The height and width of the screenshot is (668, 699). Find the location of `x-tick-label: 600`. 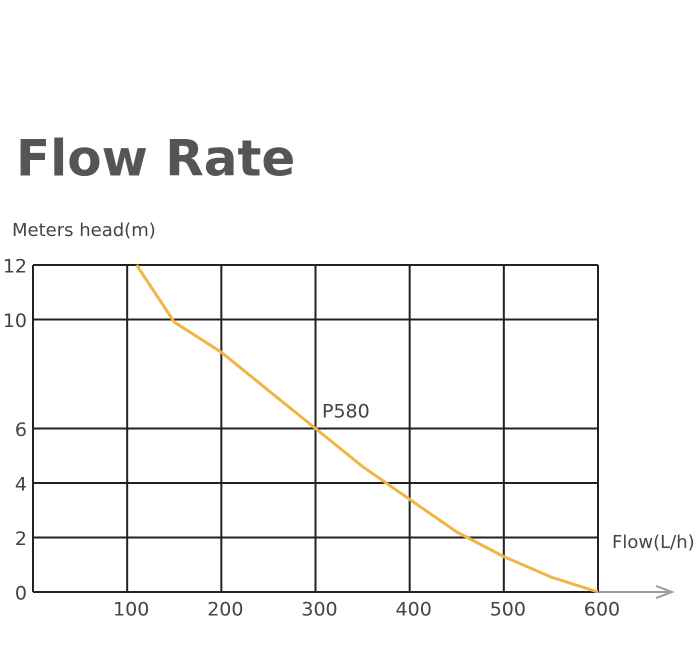

x-tick-label: 600 is located at coordinates (602, 610).